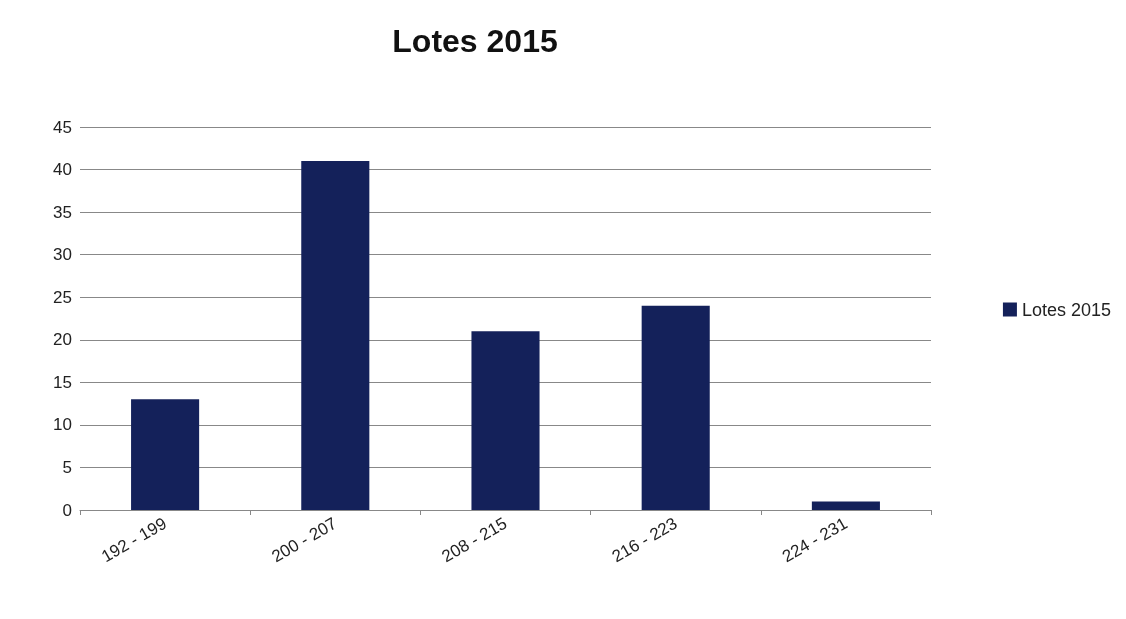 This screenshot has width=1126, height=619. What do you see at coordinates (1066, 309) in the screenshot?
I see `legend-label: Lotes 2015` at bounding box center [1066, 309].